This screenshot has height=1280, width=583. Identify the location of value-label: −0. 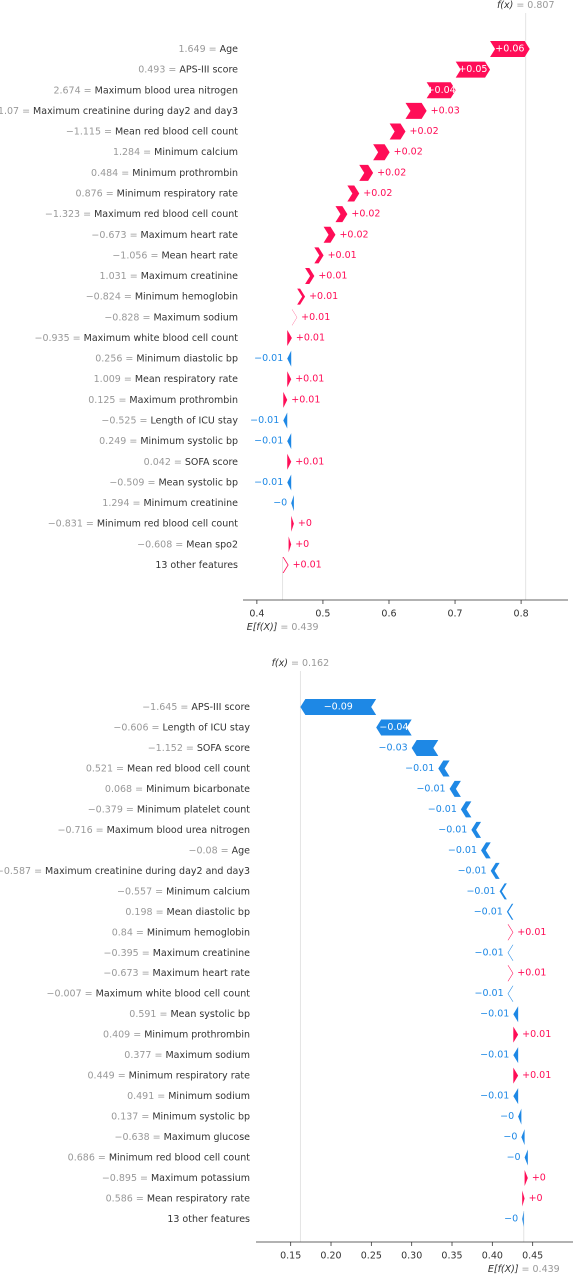
(514, 1157).